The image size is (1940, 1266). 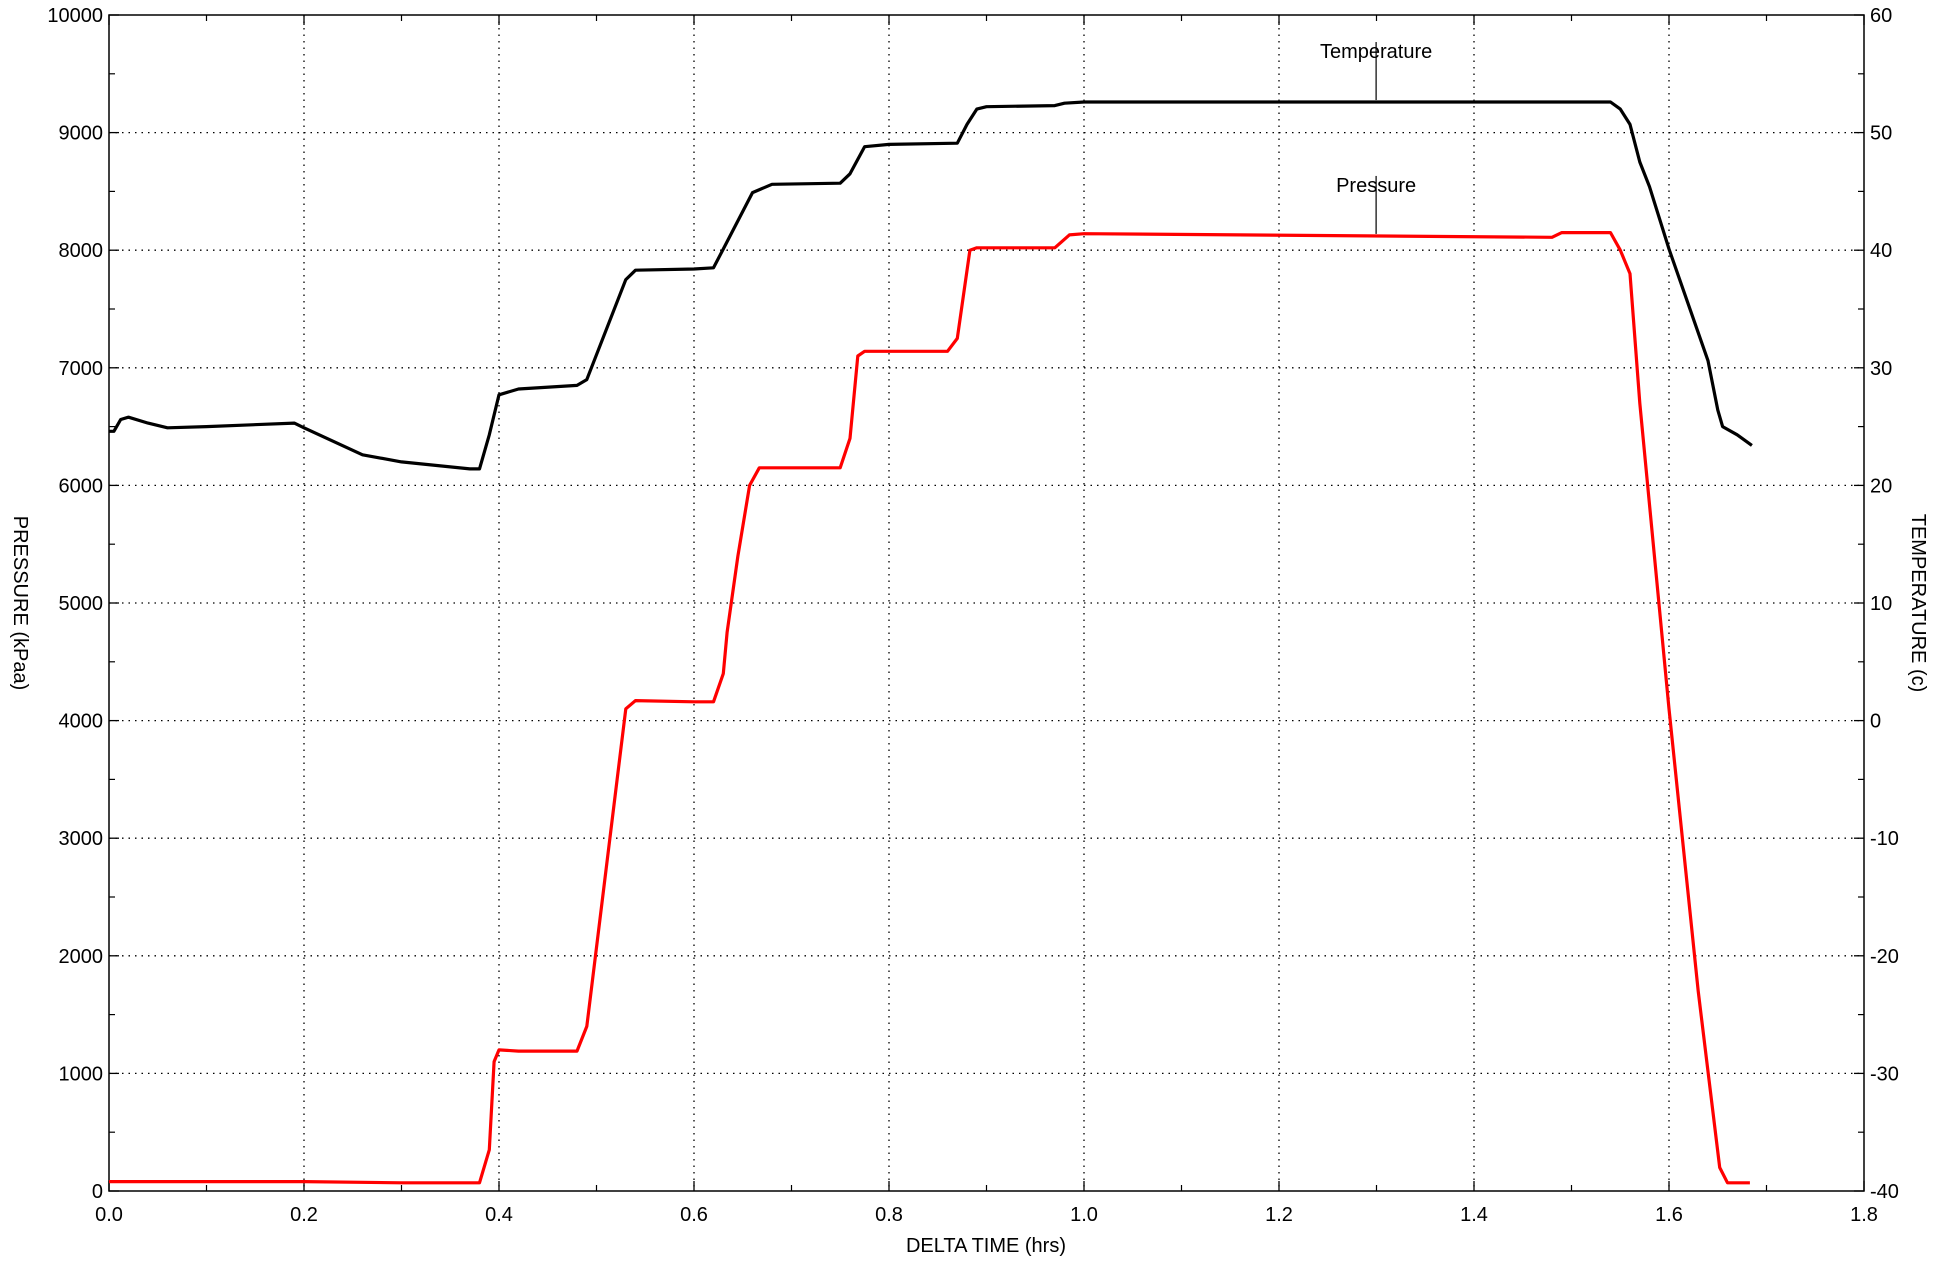 I want to click on y2-tick-label: 50, so click(x=1881, y=134).